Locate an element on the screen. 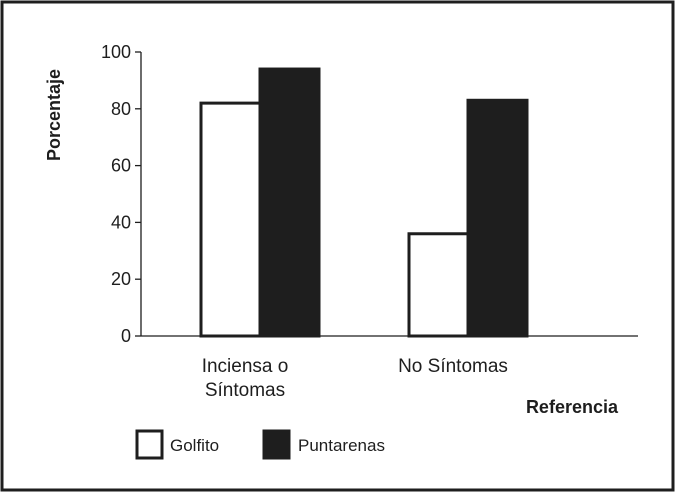 The height and width of the screenshot is (492, 675). x-axis: Inciensa o Síntomas No Síntomas is located at coordinates (389, 368).